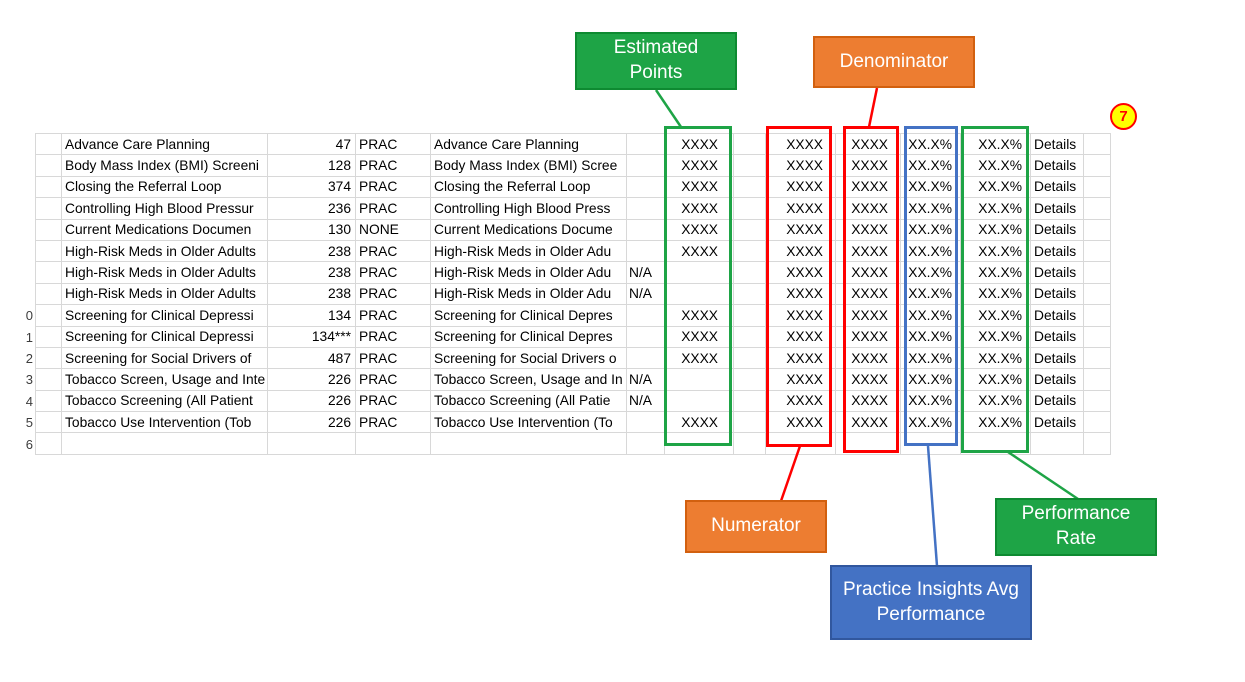 This screenshot has width=1245, height=682. What do you see at coordinates (529, 316) in the screenshot?
I see `measure-name-2-cell: Screening for Clinical Depres` at bounding box center [529, 316].